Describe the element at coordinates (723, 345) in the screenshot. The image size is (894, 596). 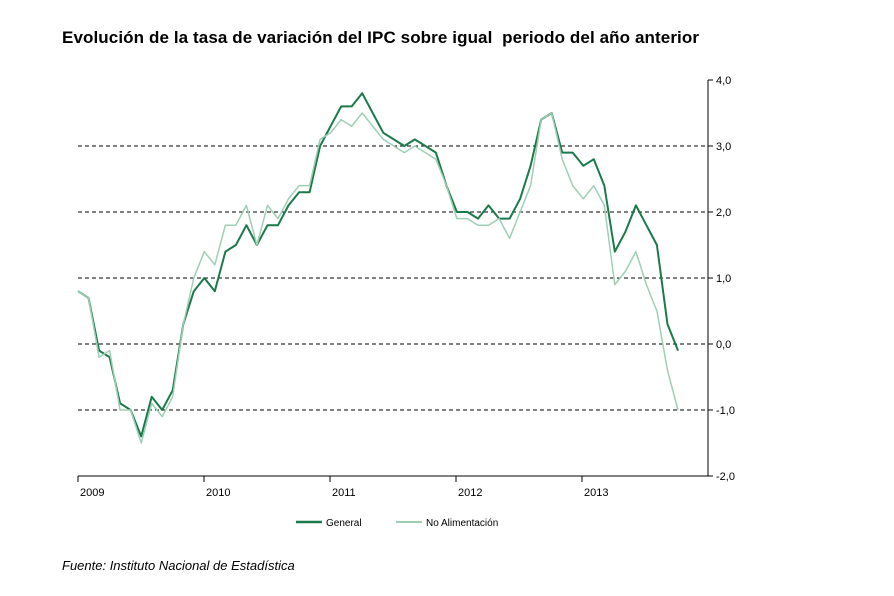
I see `y-tick-label: 0,0` at that location.